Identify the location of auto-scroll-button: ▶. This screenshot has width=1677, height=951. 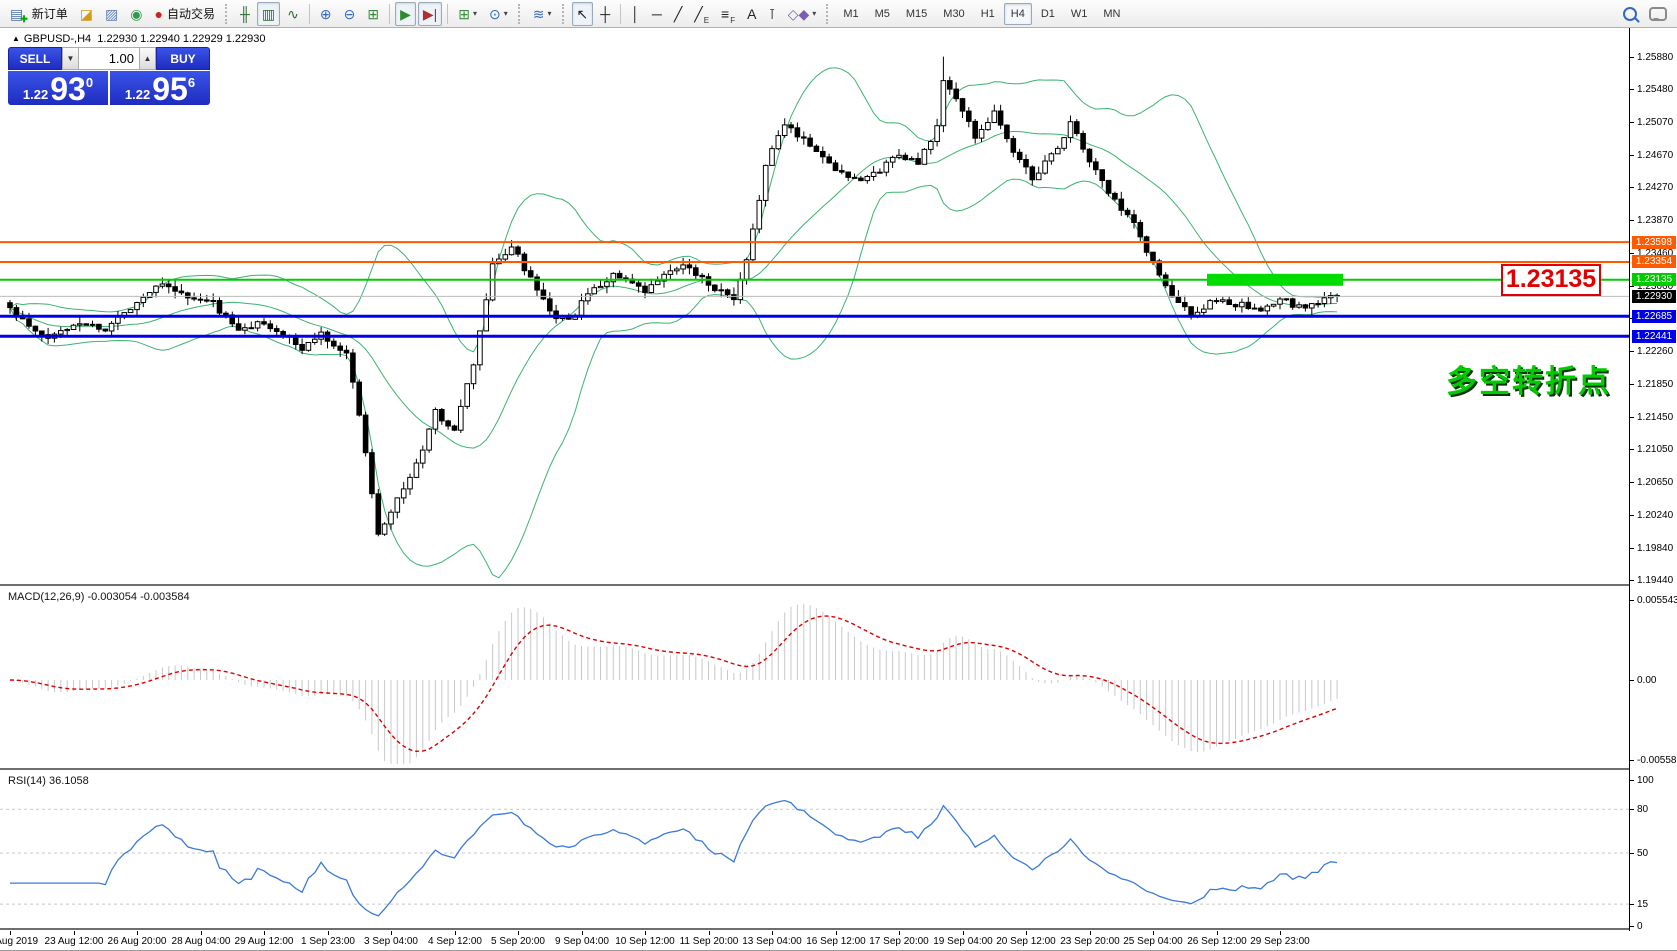
(405, 13).